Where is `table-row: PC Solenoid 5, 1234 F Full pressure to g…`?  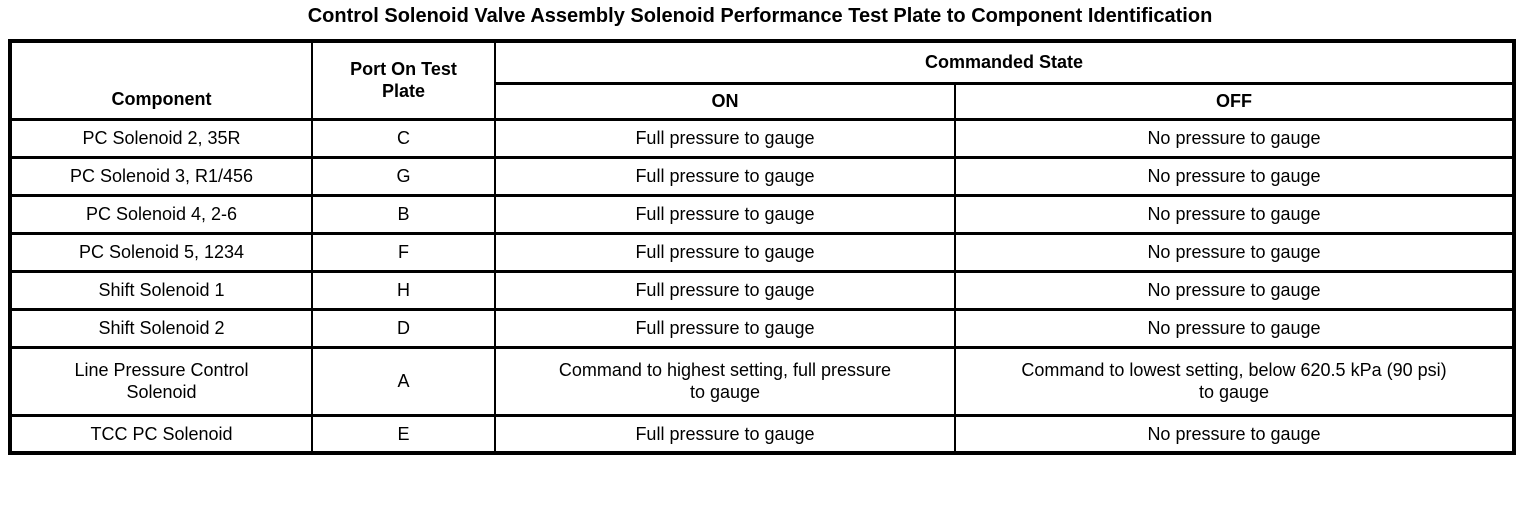
table-row: PC Solenoid 5, 1234 F Full pressure to g… is located at coordinates (762, 252).